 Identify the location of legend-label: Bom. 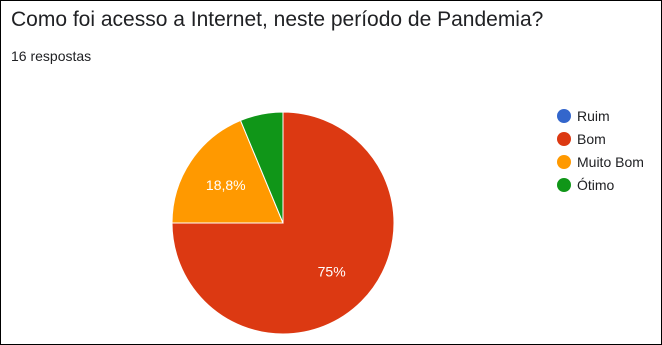
(591, 138).